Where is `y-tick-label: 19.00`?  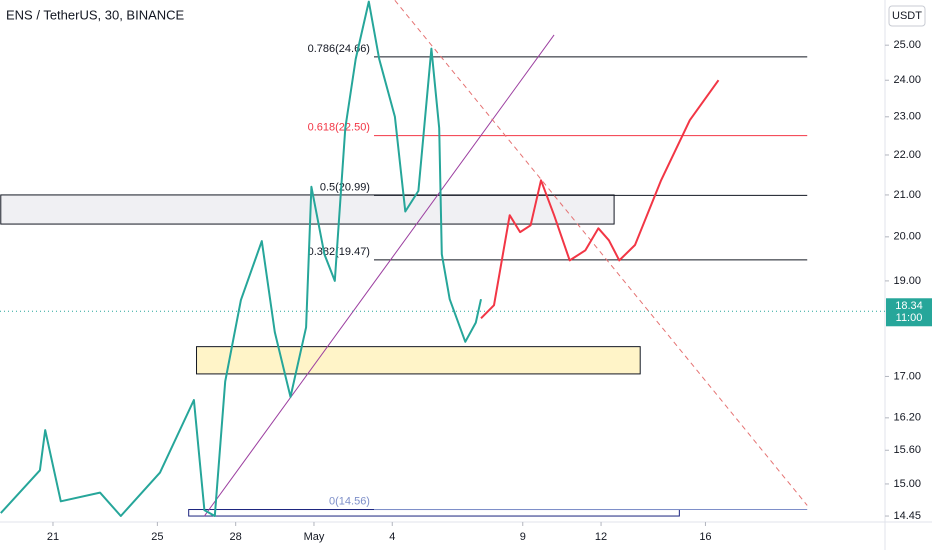 y-tick-label: 19.00 is located at coordinates (907, 281).